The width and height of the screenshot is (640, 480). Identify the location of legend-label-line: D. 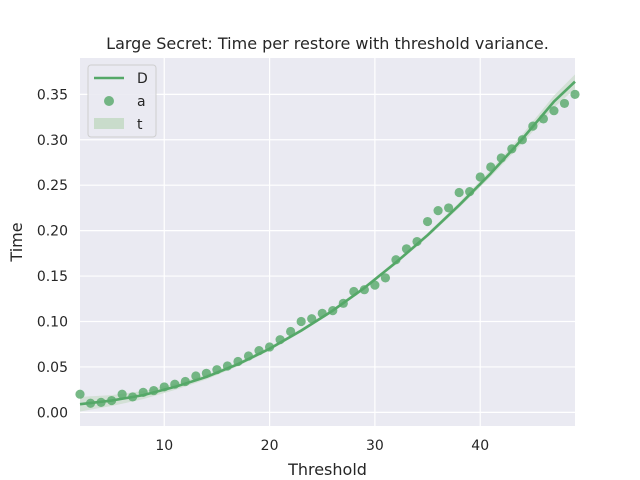
(142, 79).